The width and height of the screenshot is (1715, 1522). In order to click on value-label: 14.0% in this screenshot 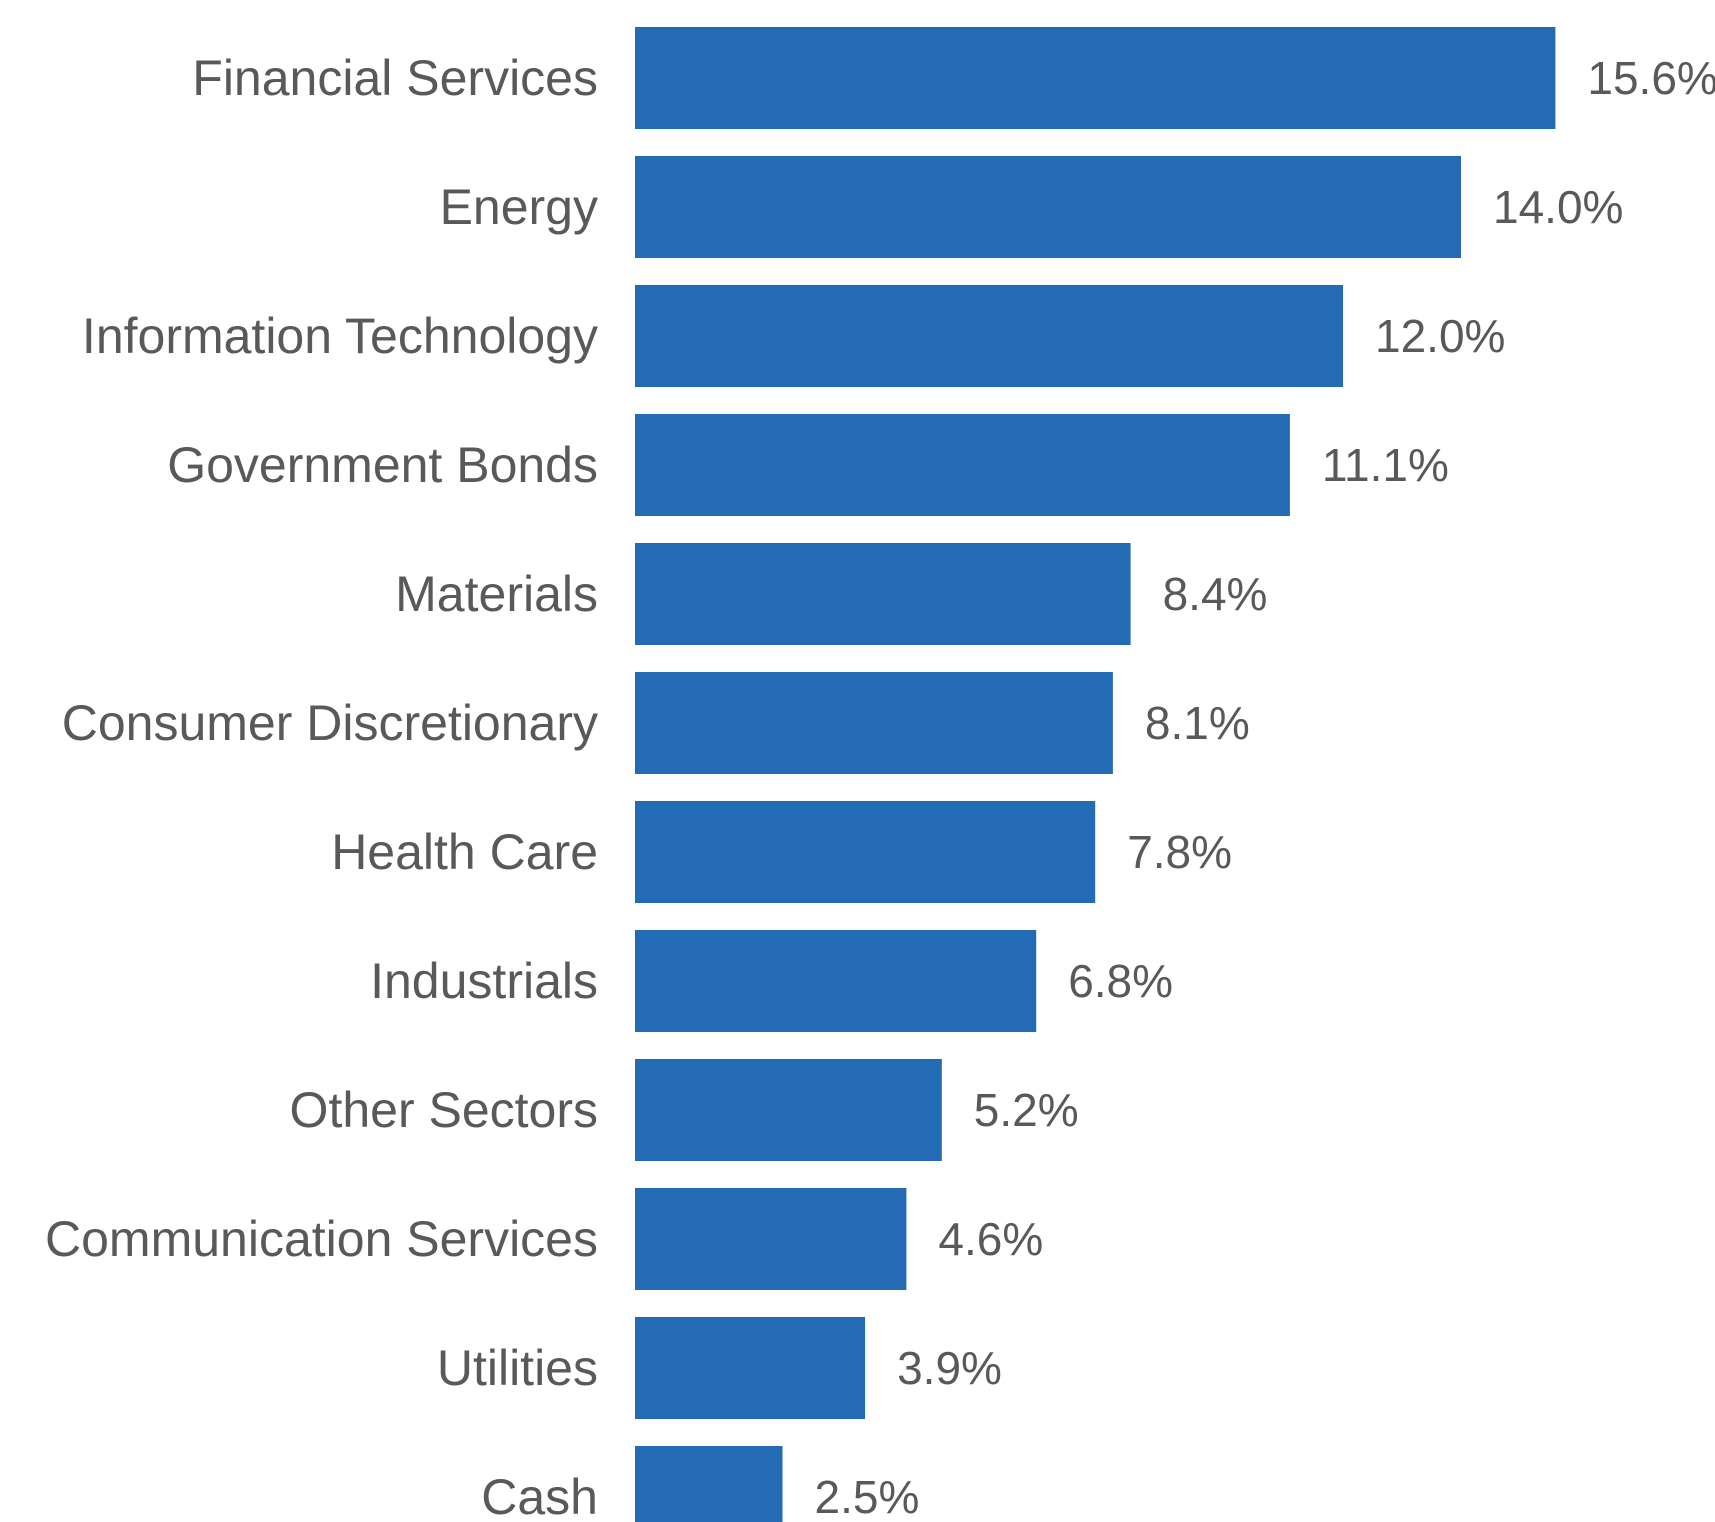, I will do `click(1558, 207)`.